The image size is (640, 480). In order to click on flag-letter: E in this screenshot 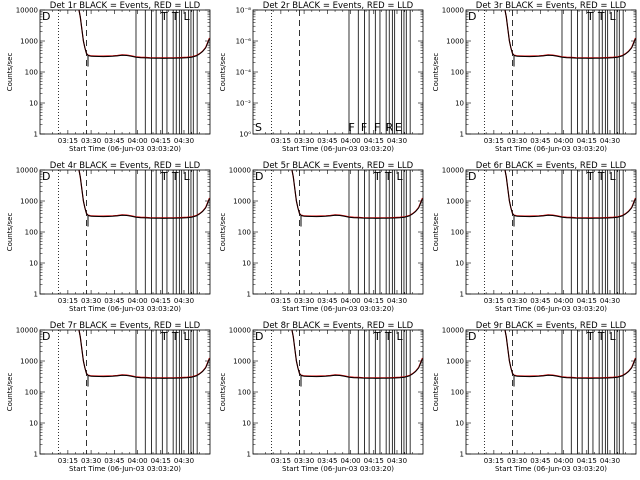, I will do `click(398, 127)`.